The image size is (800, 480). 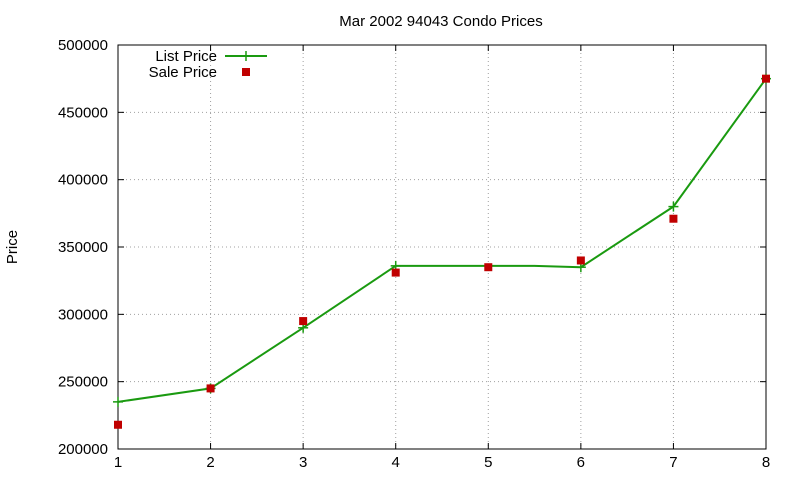 What do you see at coordinates (303, 462) in the screenshot?
I see `x-tick-label: 3` at bounding box center [303, 462].